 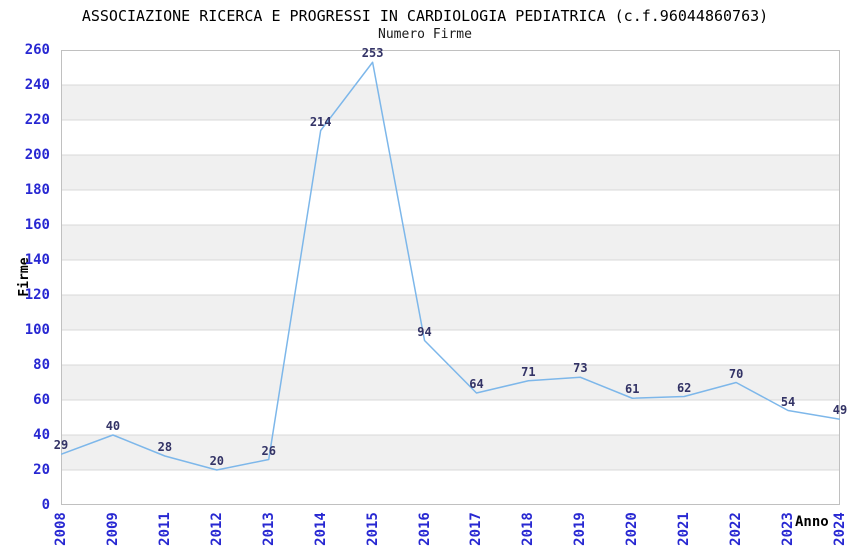 I want to click on data-point-label: 71, so click(x=528, y=371).